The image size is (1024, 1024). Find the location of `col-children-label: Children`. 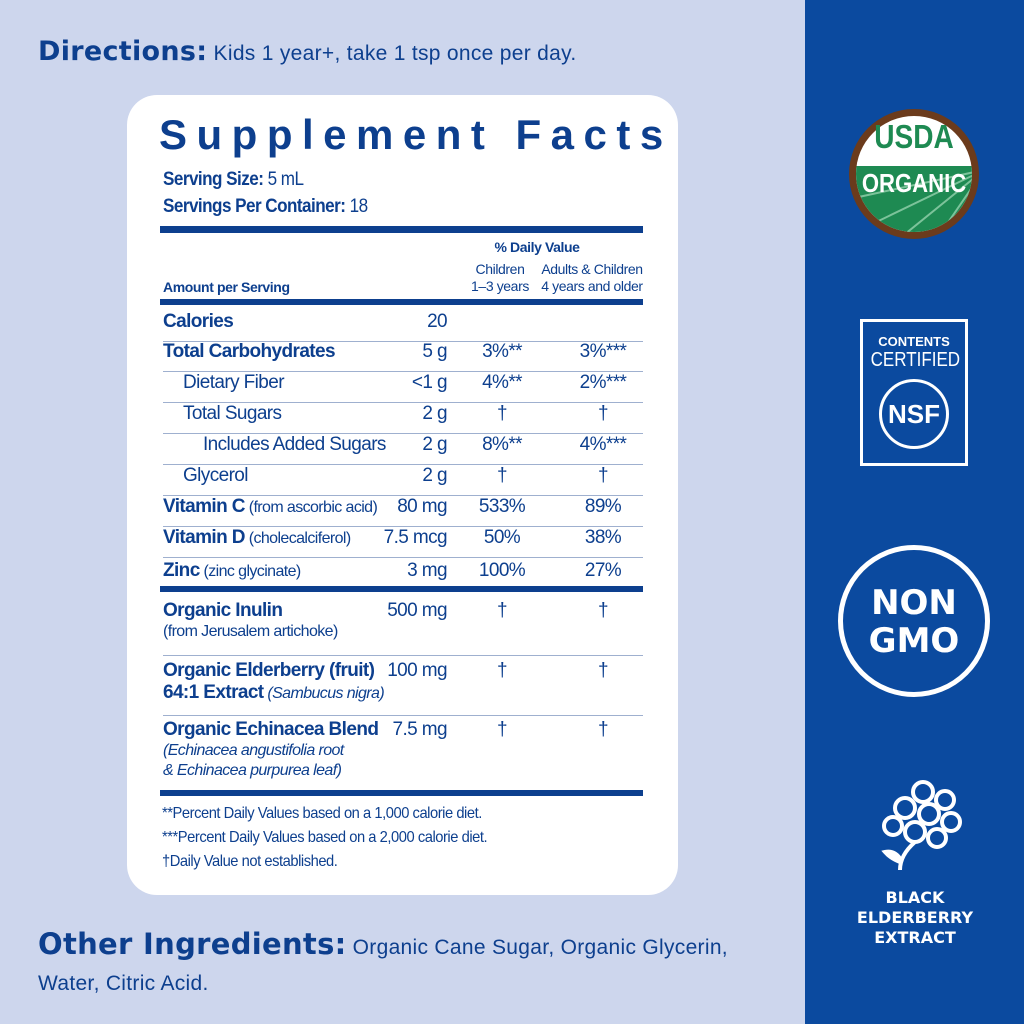

col-children-label: Children is located at coordinates (500, 269).